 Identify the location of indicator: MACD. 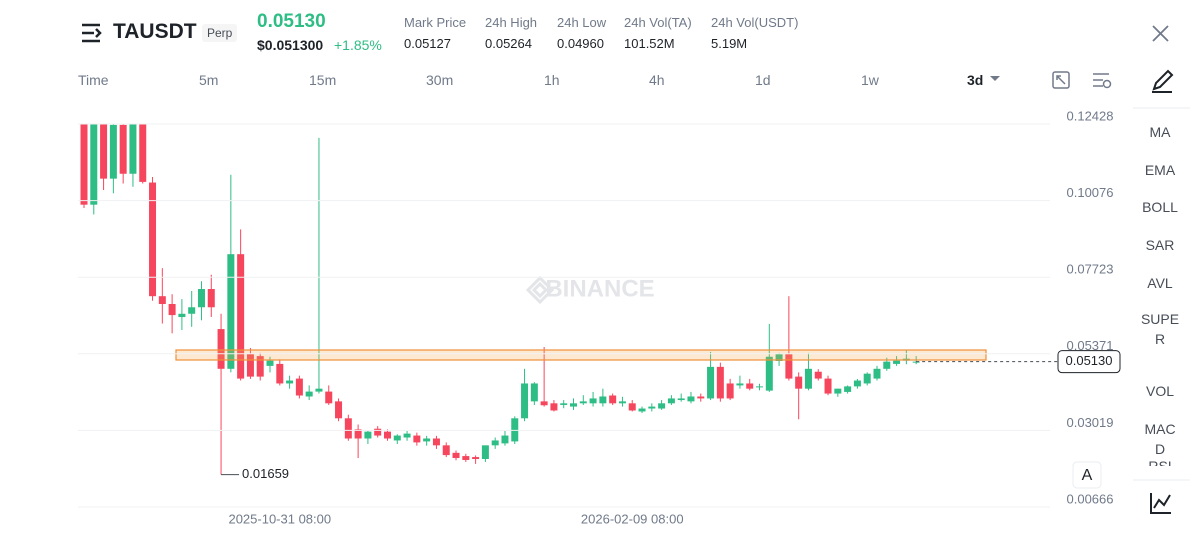
(1160, 439).